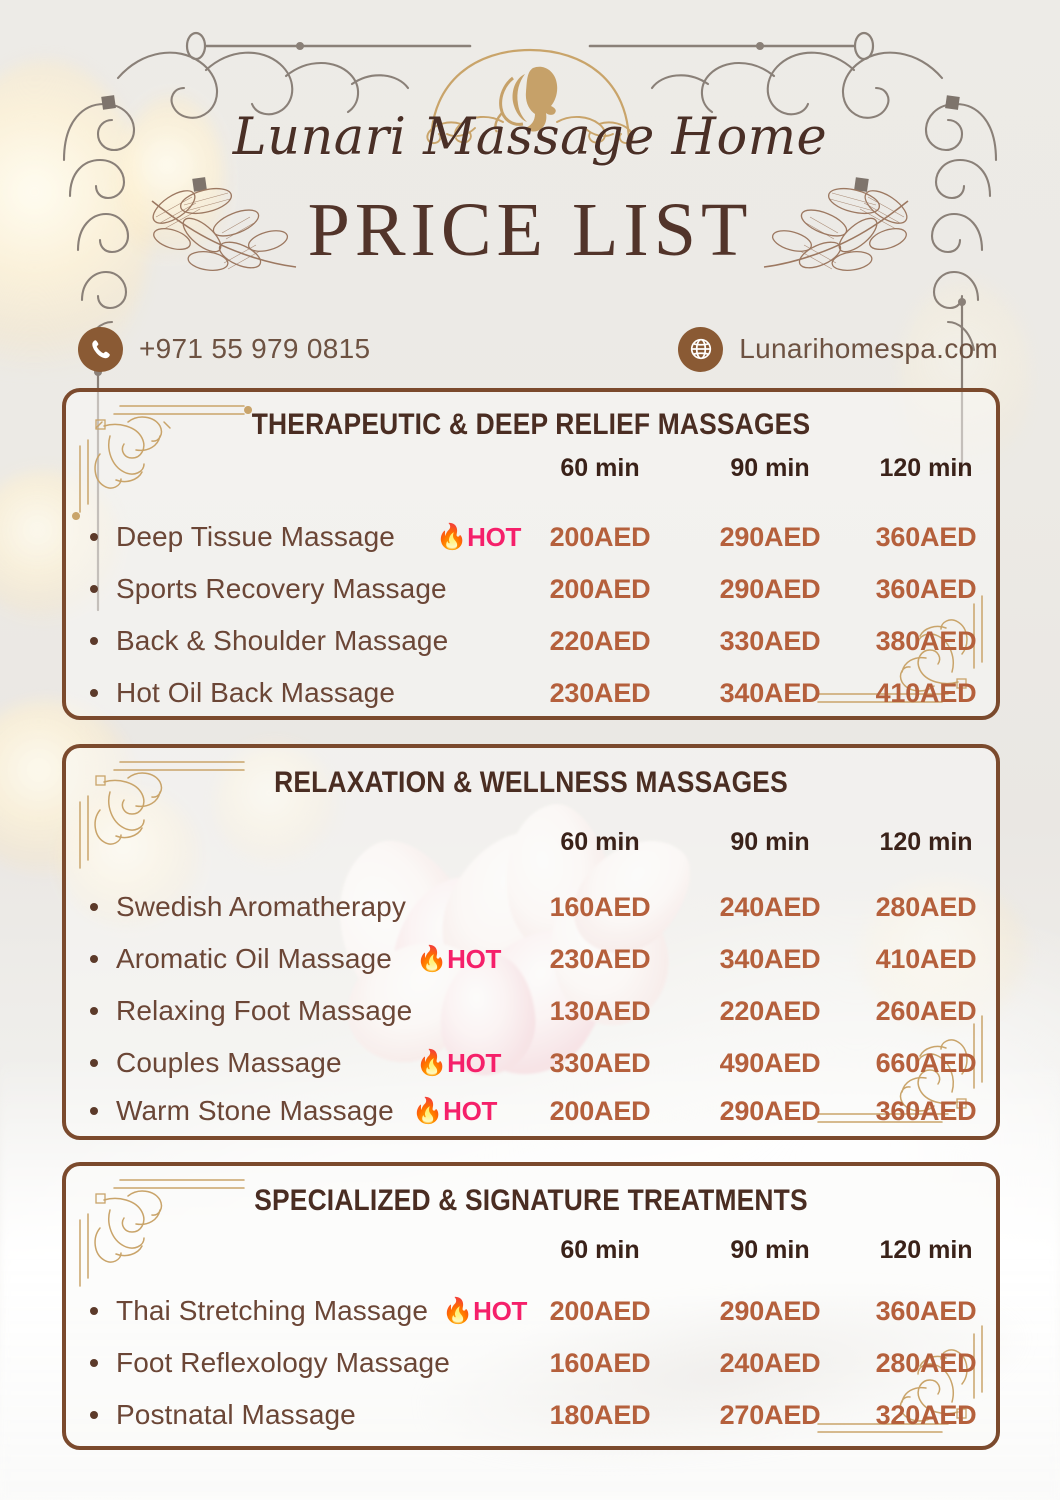 The width and height of the screenshot is (1060, 1500). What do you see at coordinates (255, 692) in the screenshot?
I see `service-name: Hot Oil Back Massage` at bounding box center [255, 692].